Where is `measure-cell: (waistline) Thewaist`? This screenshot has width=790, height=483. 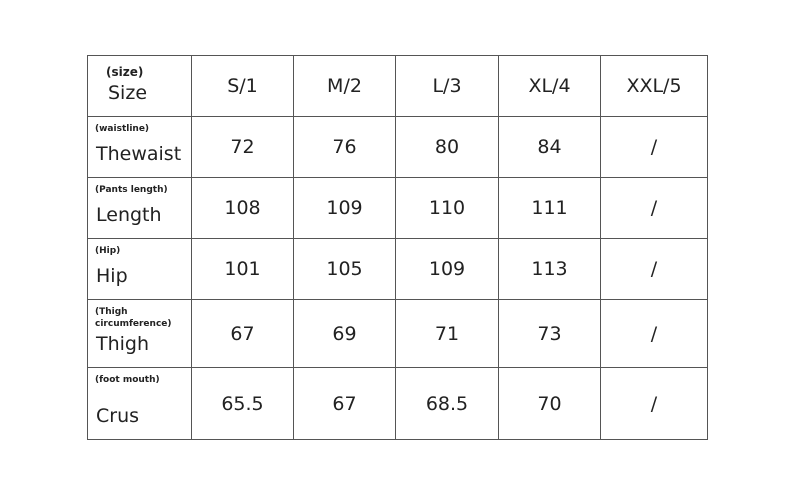
measure-cell: (waistline) Thewaist is located at coordinates (139, 147).